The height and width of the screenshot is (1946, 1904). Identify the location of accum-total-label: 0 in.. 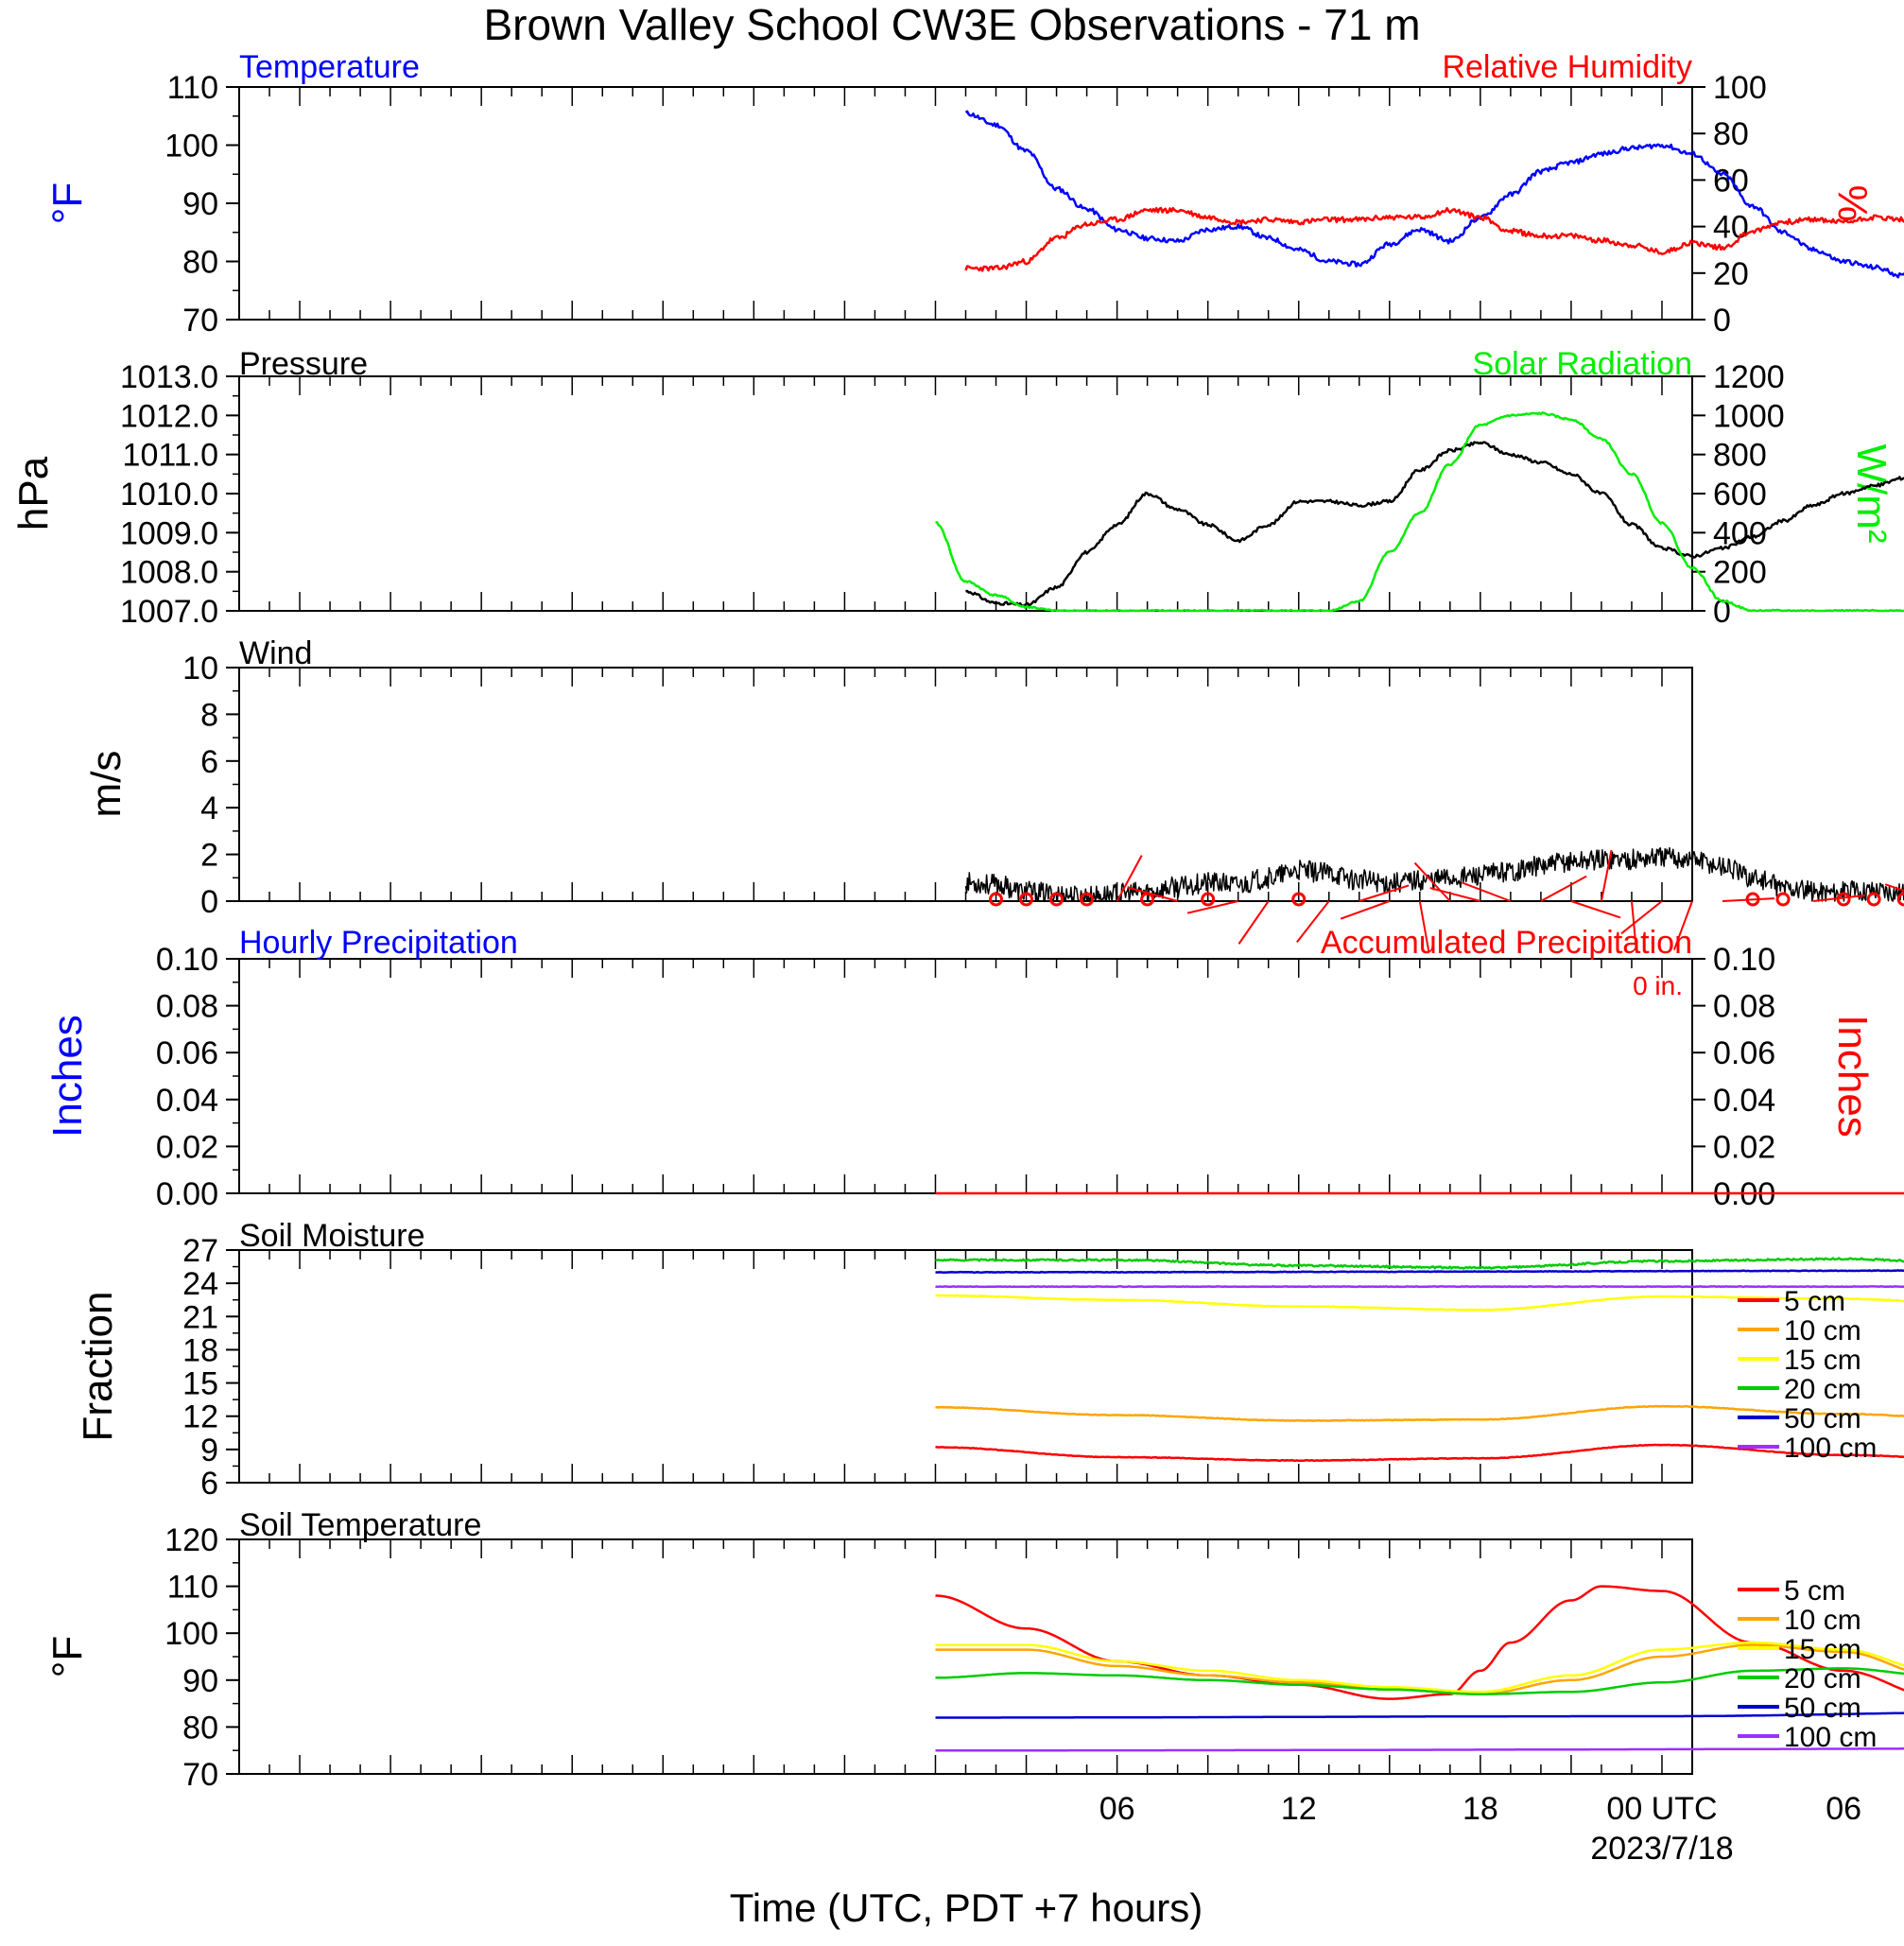
(1658, 986).